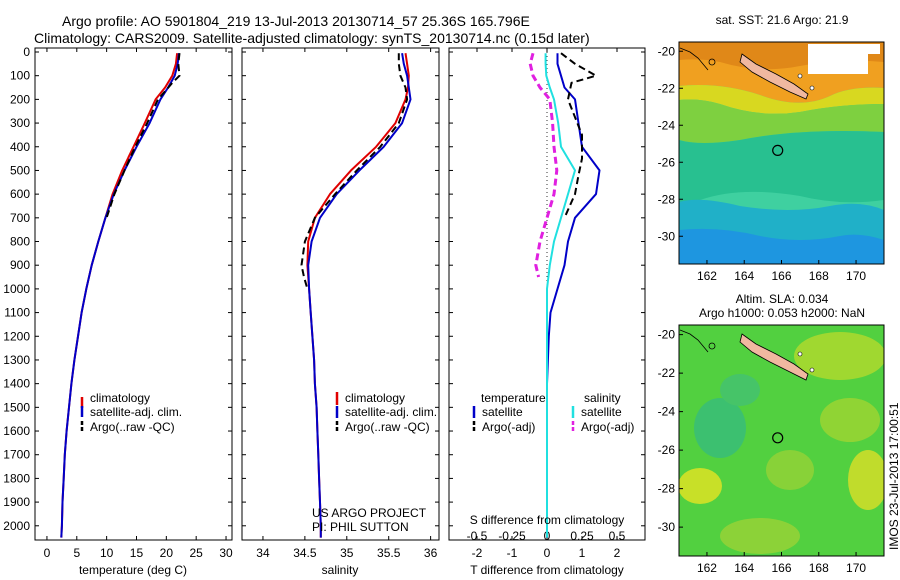  Describe the element at coordinates (16, 289) in the screenshot. I see `depth-tick-label: 1000` at that location.